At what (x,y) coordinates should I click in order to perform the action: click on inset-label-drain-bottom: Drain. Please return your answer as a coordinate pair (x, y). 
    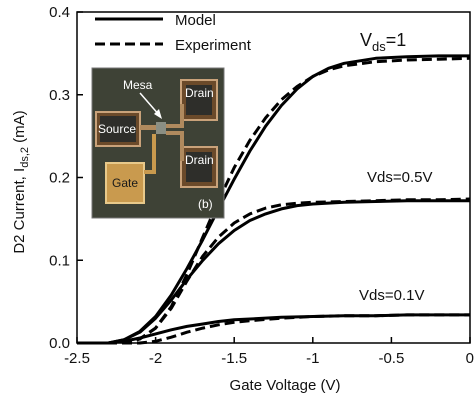
    Looking at the image, I should click on (199, 160).